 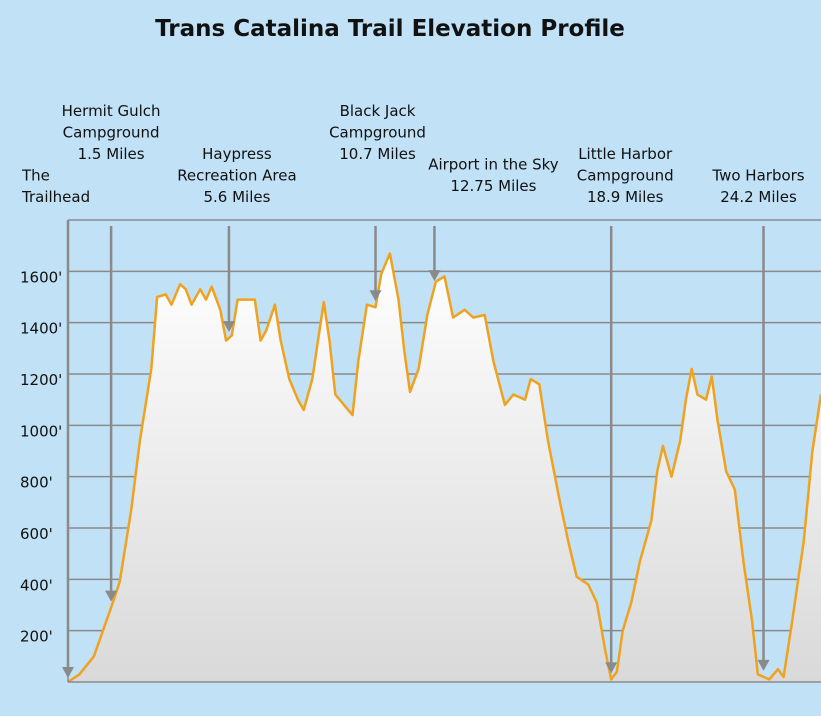 What do you see at coordinates (41, 329) in the screenshot?
I see `y-tick-label: 1400'` at bounding box center [41, 329].